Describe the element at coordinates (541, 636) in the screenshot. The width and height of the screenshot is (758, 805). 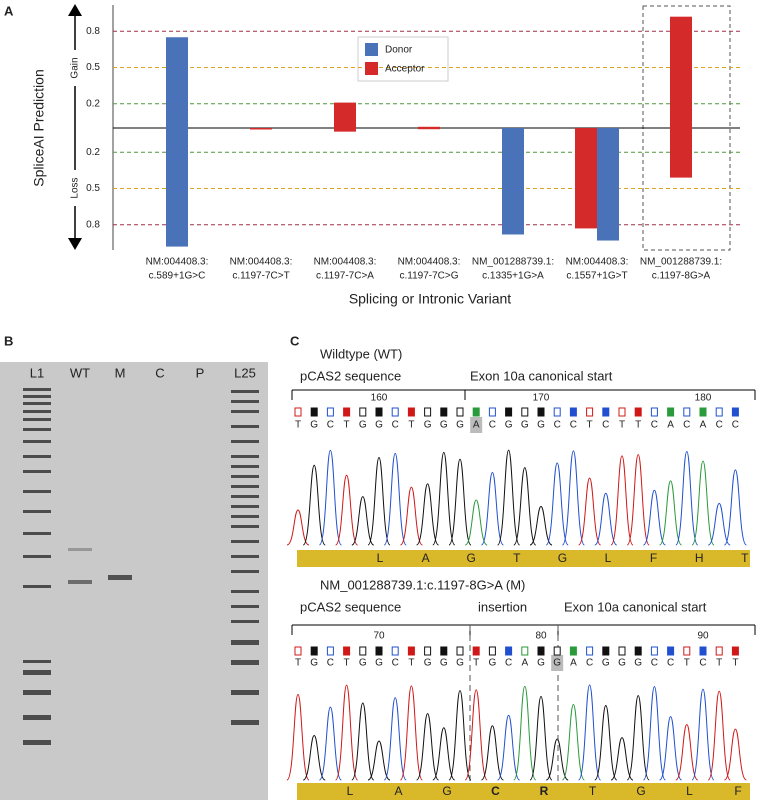
I see `position-label: 80` at that location.